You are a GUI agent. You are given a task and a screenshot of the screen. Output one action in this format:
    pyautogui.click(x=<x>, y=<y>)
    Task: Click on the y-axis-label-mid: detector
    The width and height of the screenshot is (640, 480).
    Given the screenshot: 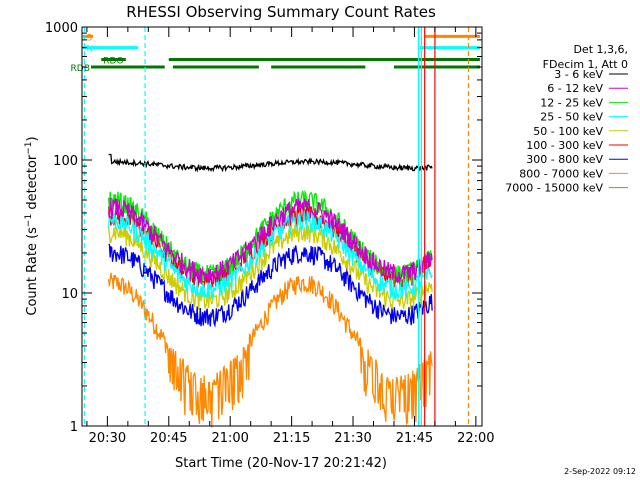 What is the action you would take?
    pyautogui.click(x=32, y=184)
    